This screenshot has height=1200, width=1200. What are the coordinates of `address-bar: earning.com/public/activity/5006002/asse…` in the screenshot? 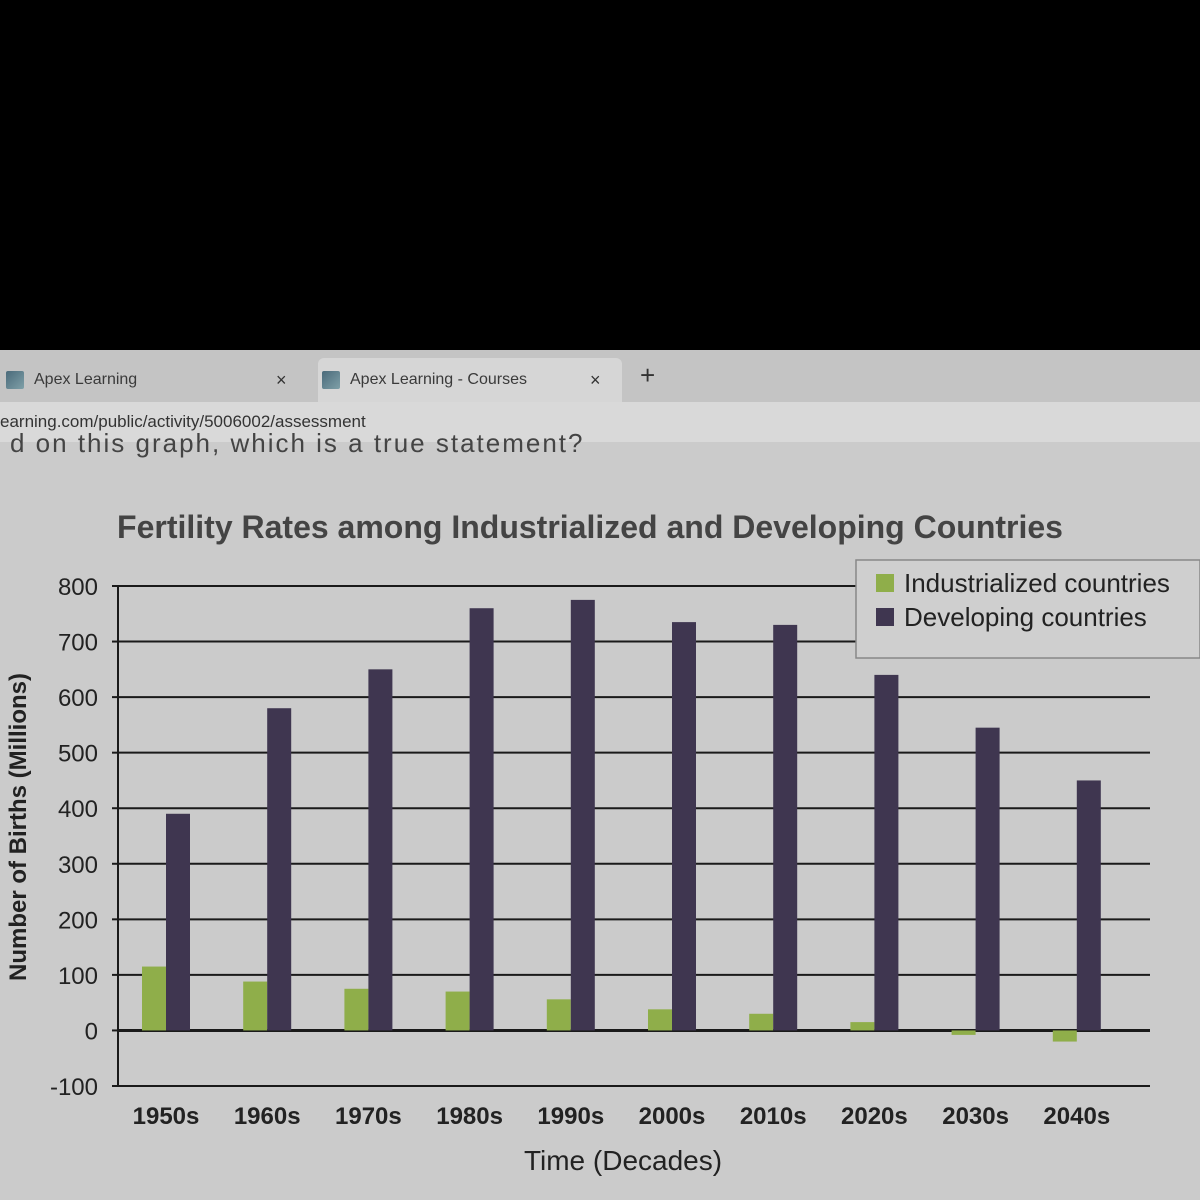 It's located at (600, 422).